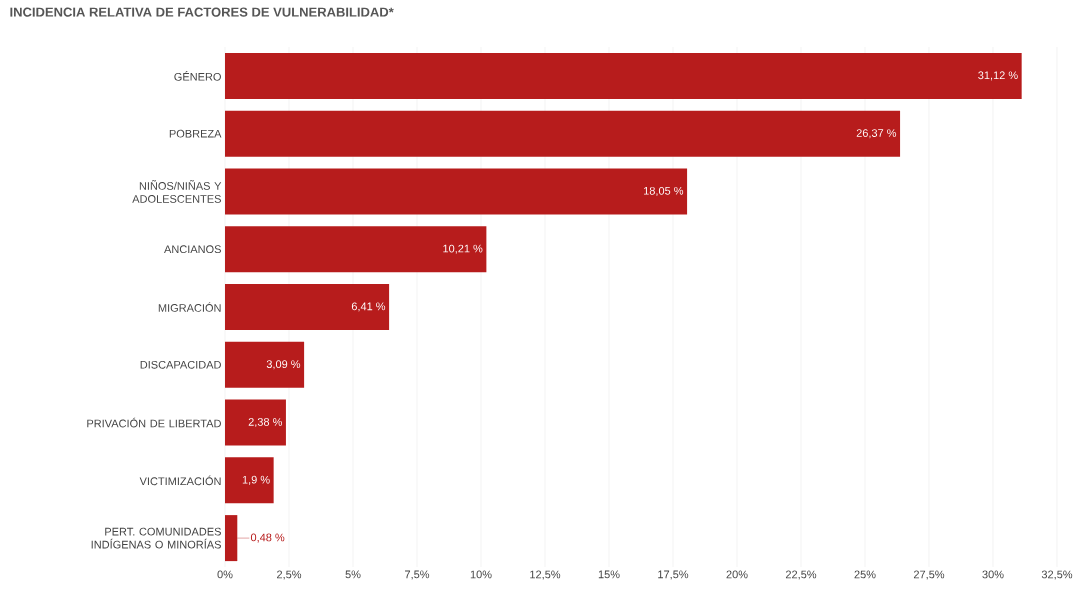 Image resolution: width=1079 pixels, height=613 pixels. What do you see at coordinates (368, 307) in the screenshot?
I see `data-label: 6,41 %` at bounding box center [368, 307].